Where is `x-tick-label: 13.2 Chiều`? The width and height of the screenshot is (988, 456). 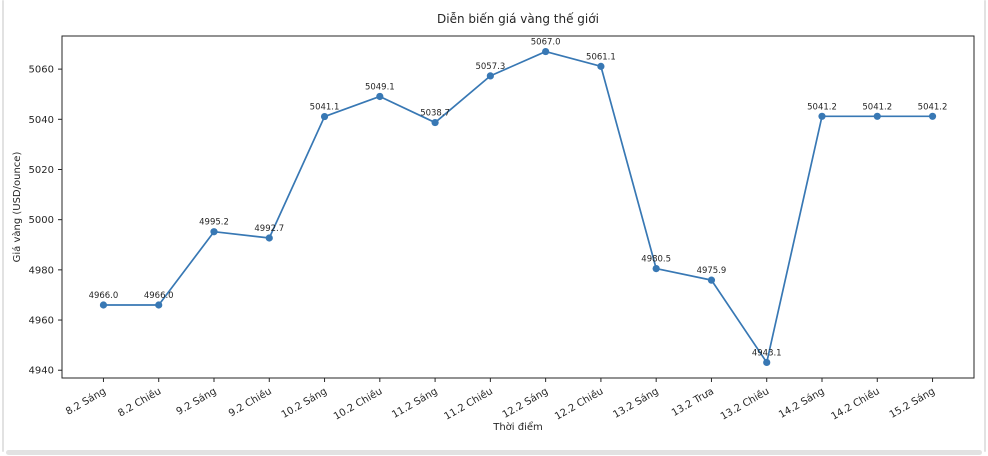 x-tick-label: 13.2 Chiều is located at coordinates (744, 403).